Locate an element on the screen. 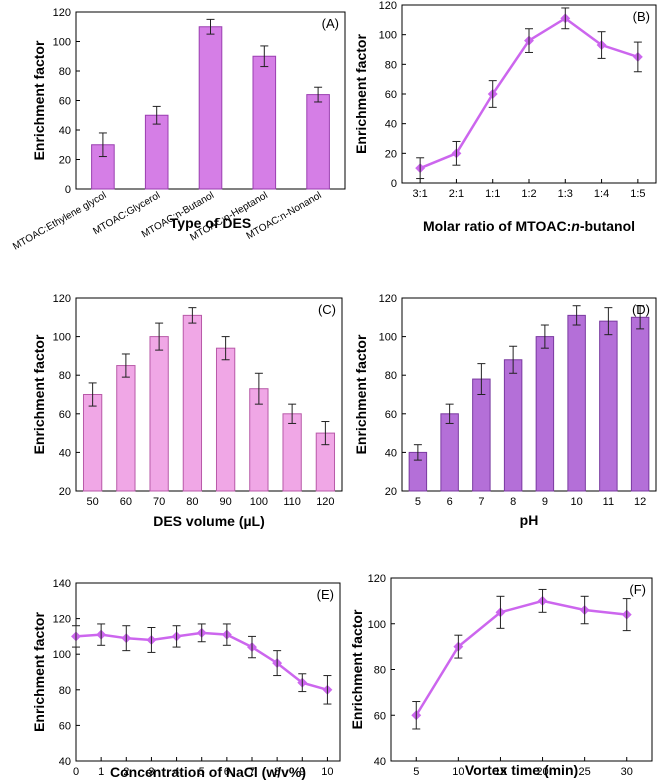  x-tick-label-f: 15 is located at coordinates (500, 772).